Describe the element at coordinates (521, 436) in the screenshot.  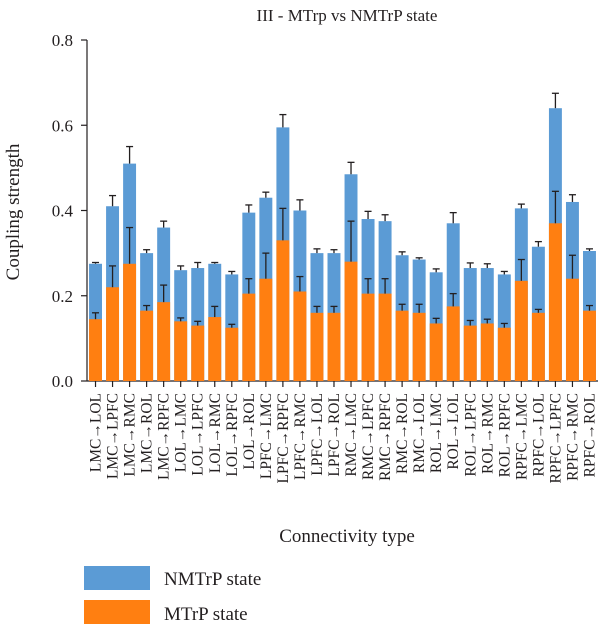
I see `x-tick-label: RPFC→LMC` at that location.